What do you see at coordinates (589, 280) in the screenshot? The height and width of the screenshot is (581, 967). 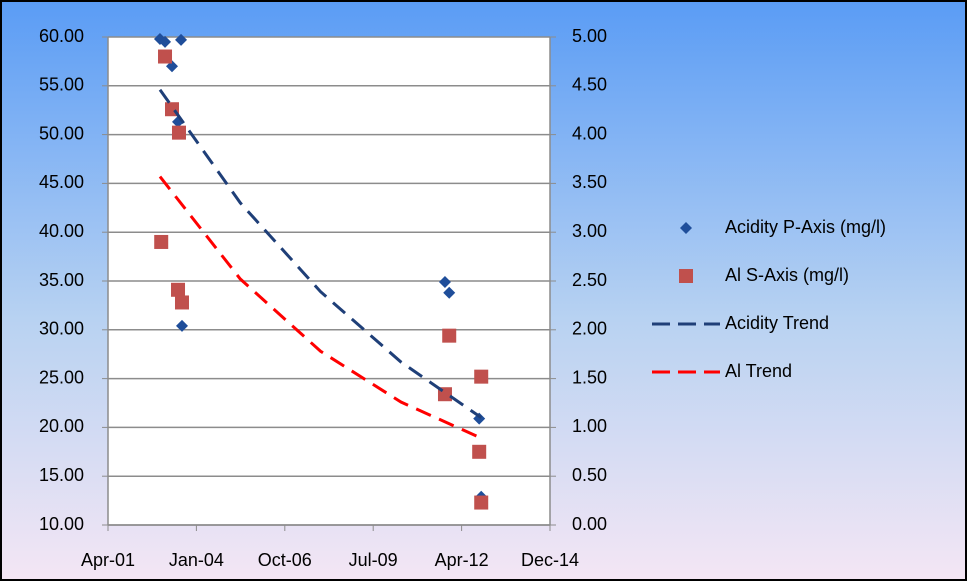 I see `y2-tick-label: 2.50` at bounding box center [589, 280].